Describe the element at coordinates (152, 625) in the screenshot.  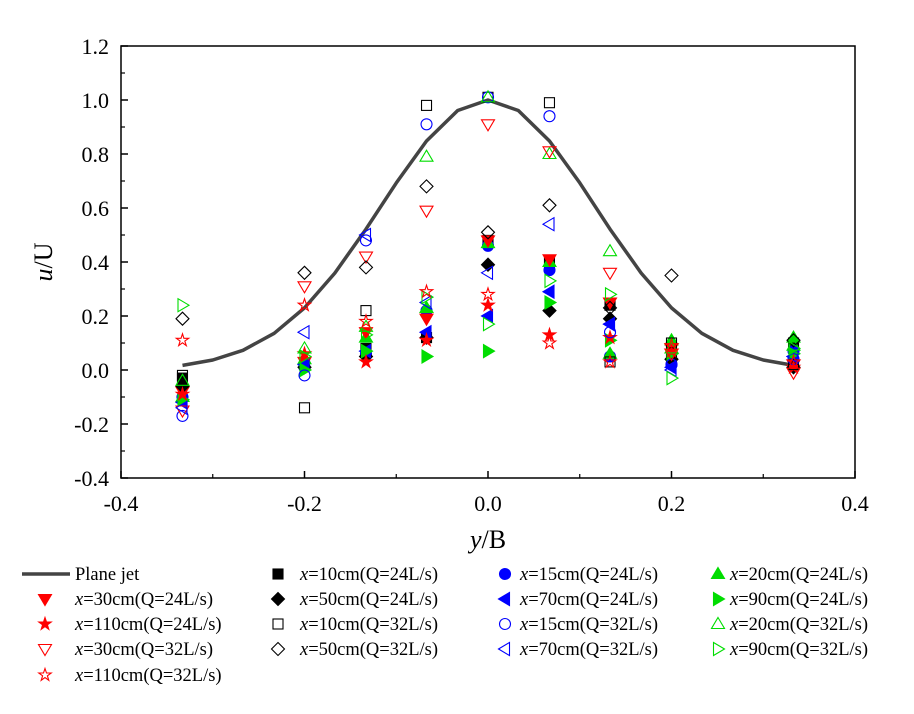
I see `legend-label-rest: =110cm(Q=24L/s)` at that location.